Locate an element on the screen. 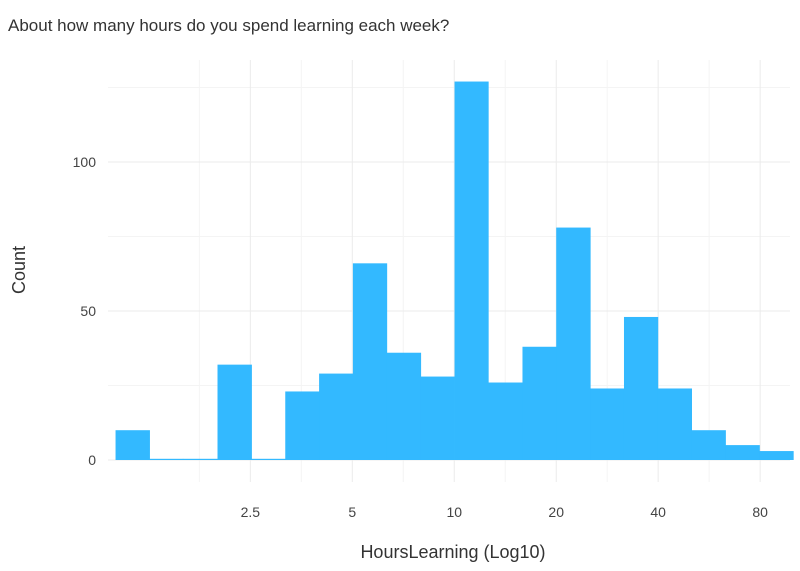 This screenshot has width=800, height=571. x-tick-label: 10 is located at coordinates (454, 512).